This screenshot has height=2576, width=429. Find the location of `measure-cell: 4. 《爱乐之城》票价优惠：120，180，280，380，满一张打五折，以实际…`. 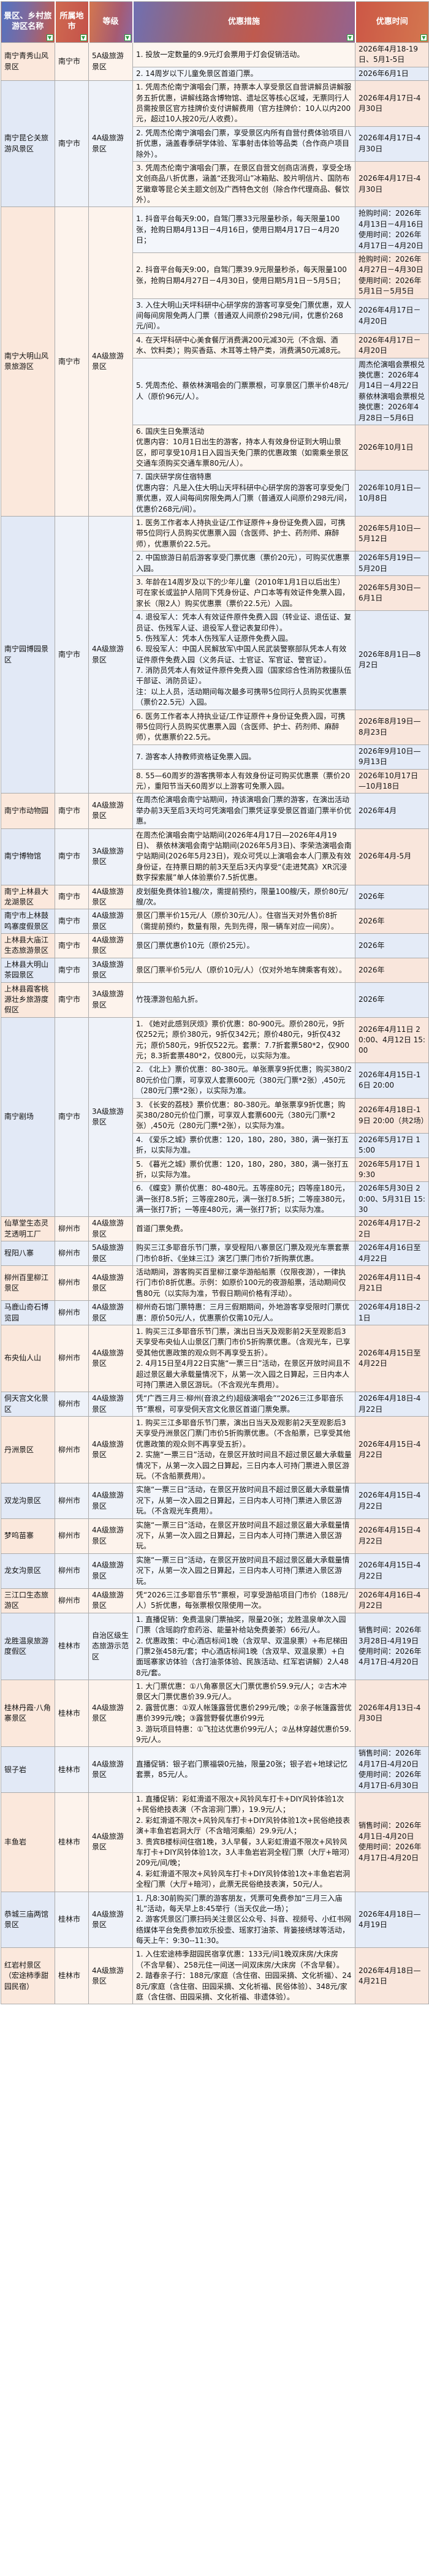

measure-cell: 4. 《爱乐之城》票价优惠：120，180，280，380，满一张打五折，以实际… is located at coordinates (244, 1145).